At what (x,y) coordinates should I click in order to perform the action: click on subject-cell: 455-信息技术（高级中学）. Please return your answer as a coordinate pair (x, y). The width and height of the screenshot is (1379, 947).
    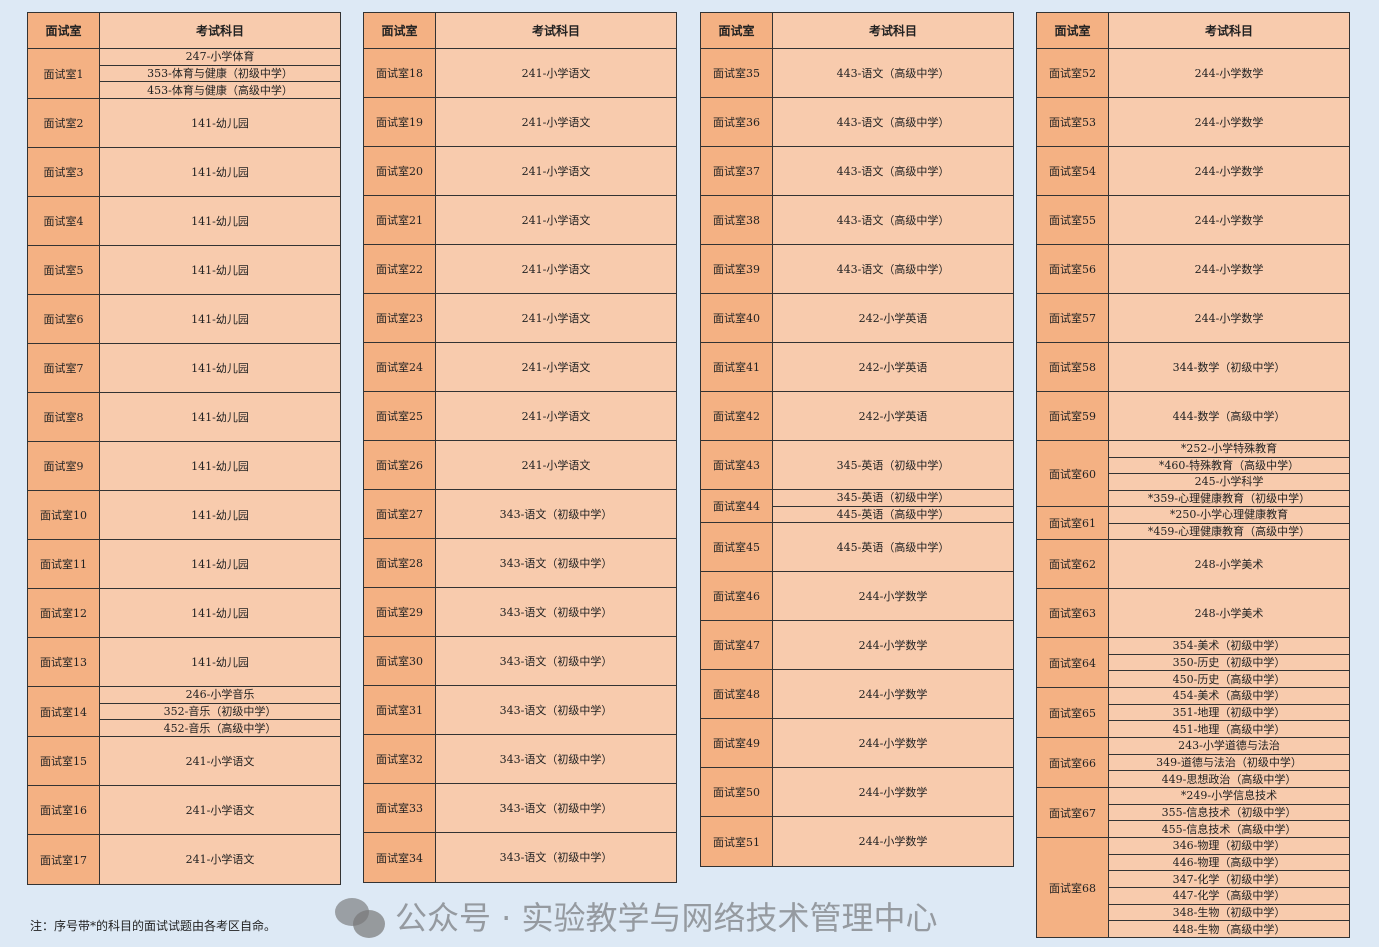
    Looking at the image, I should click on (1229, 829).